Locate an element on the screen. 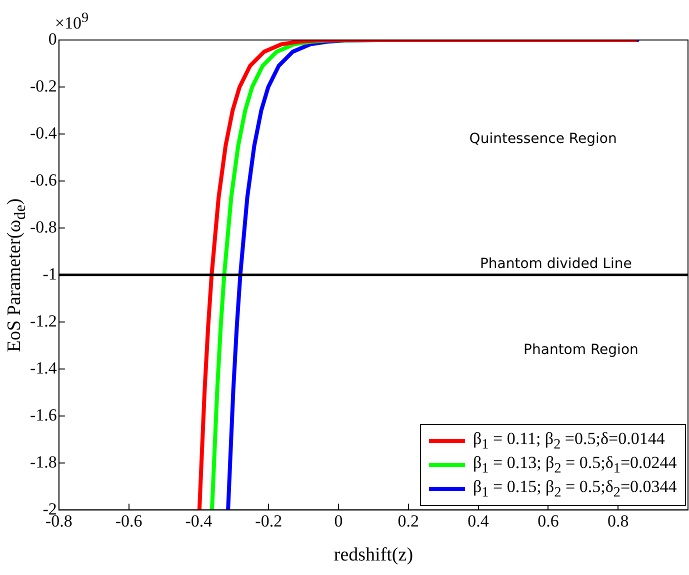 The image size is (689, 575). text: ×10$^{9}$ is located at coordinates (71, 21).